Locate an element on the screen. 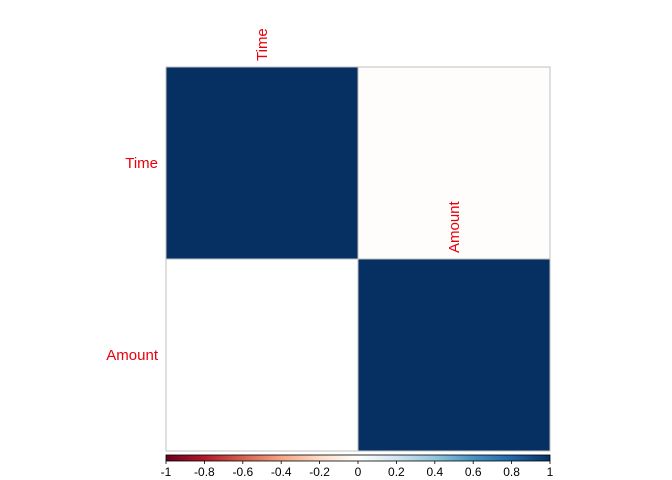 This screenshot has width=672, height=480. colorbar-tick-label: 0.6 is located at coordinates (473, 472).